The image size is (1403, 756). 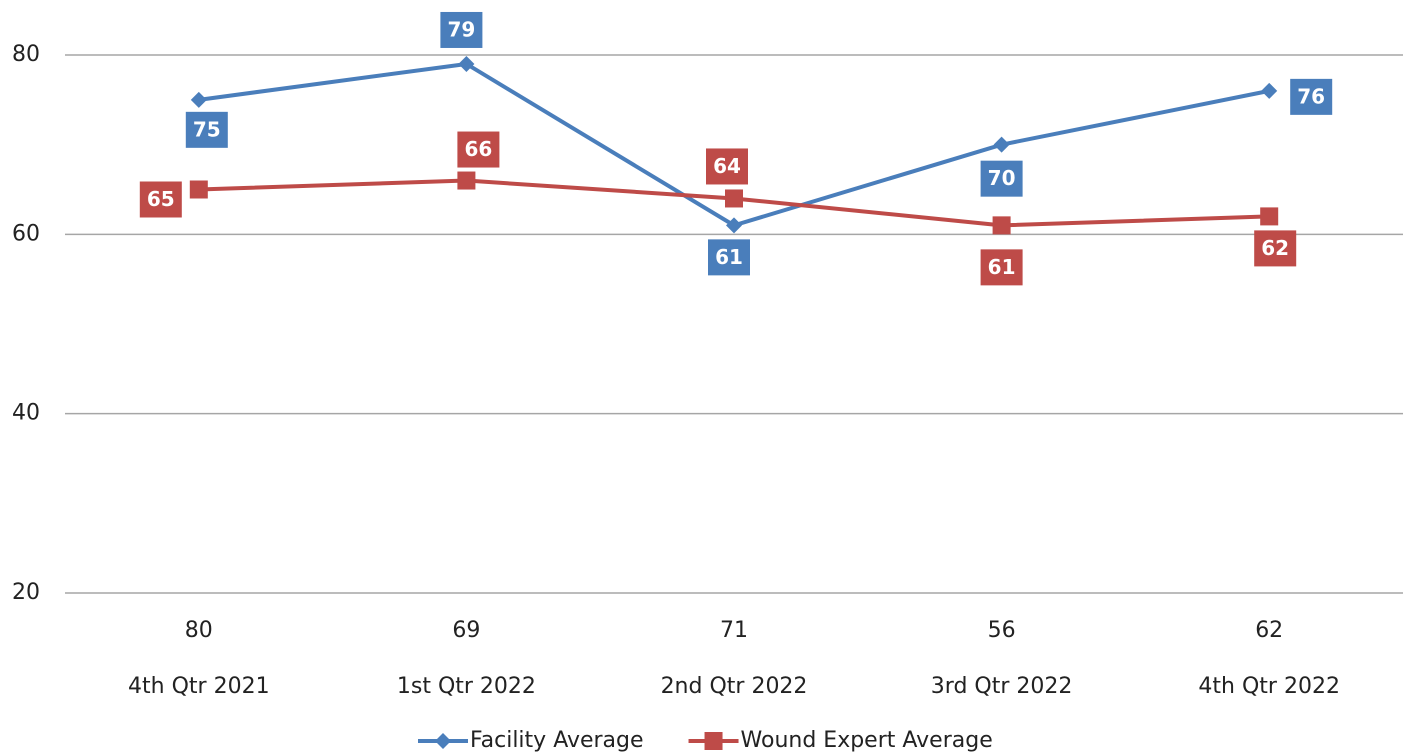 I want to click on data-label: 65, so click(x=161, y=199).